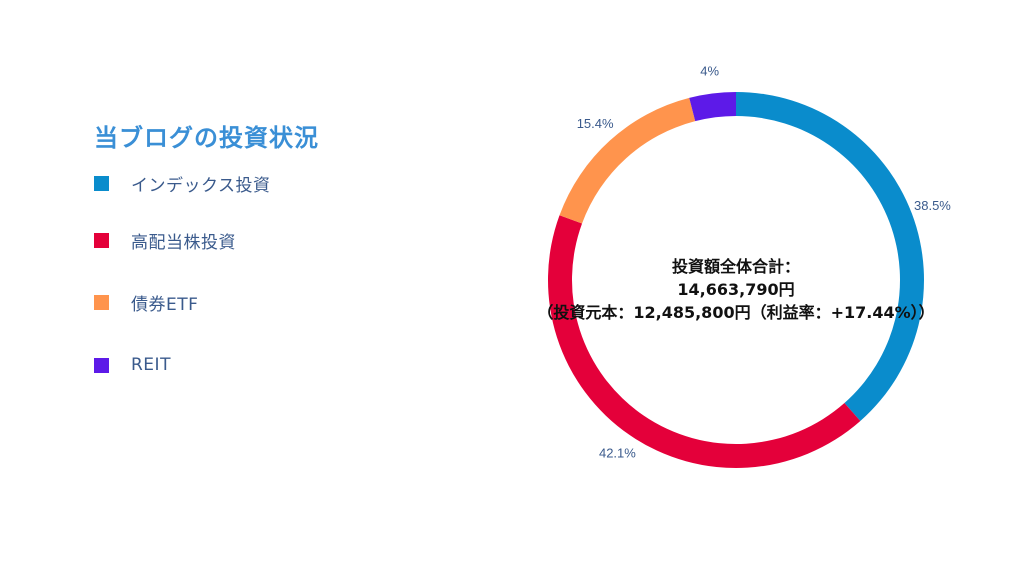  I want to click on legend-item-reit: REIT, so click(132, 365).